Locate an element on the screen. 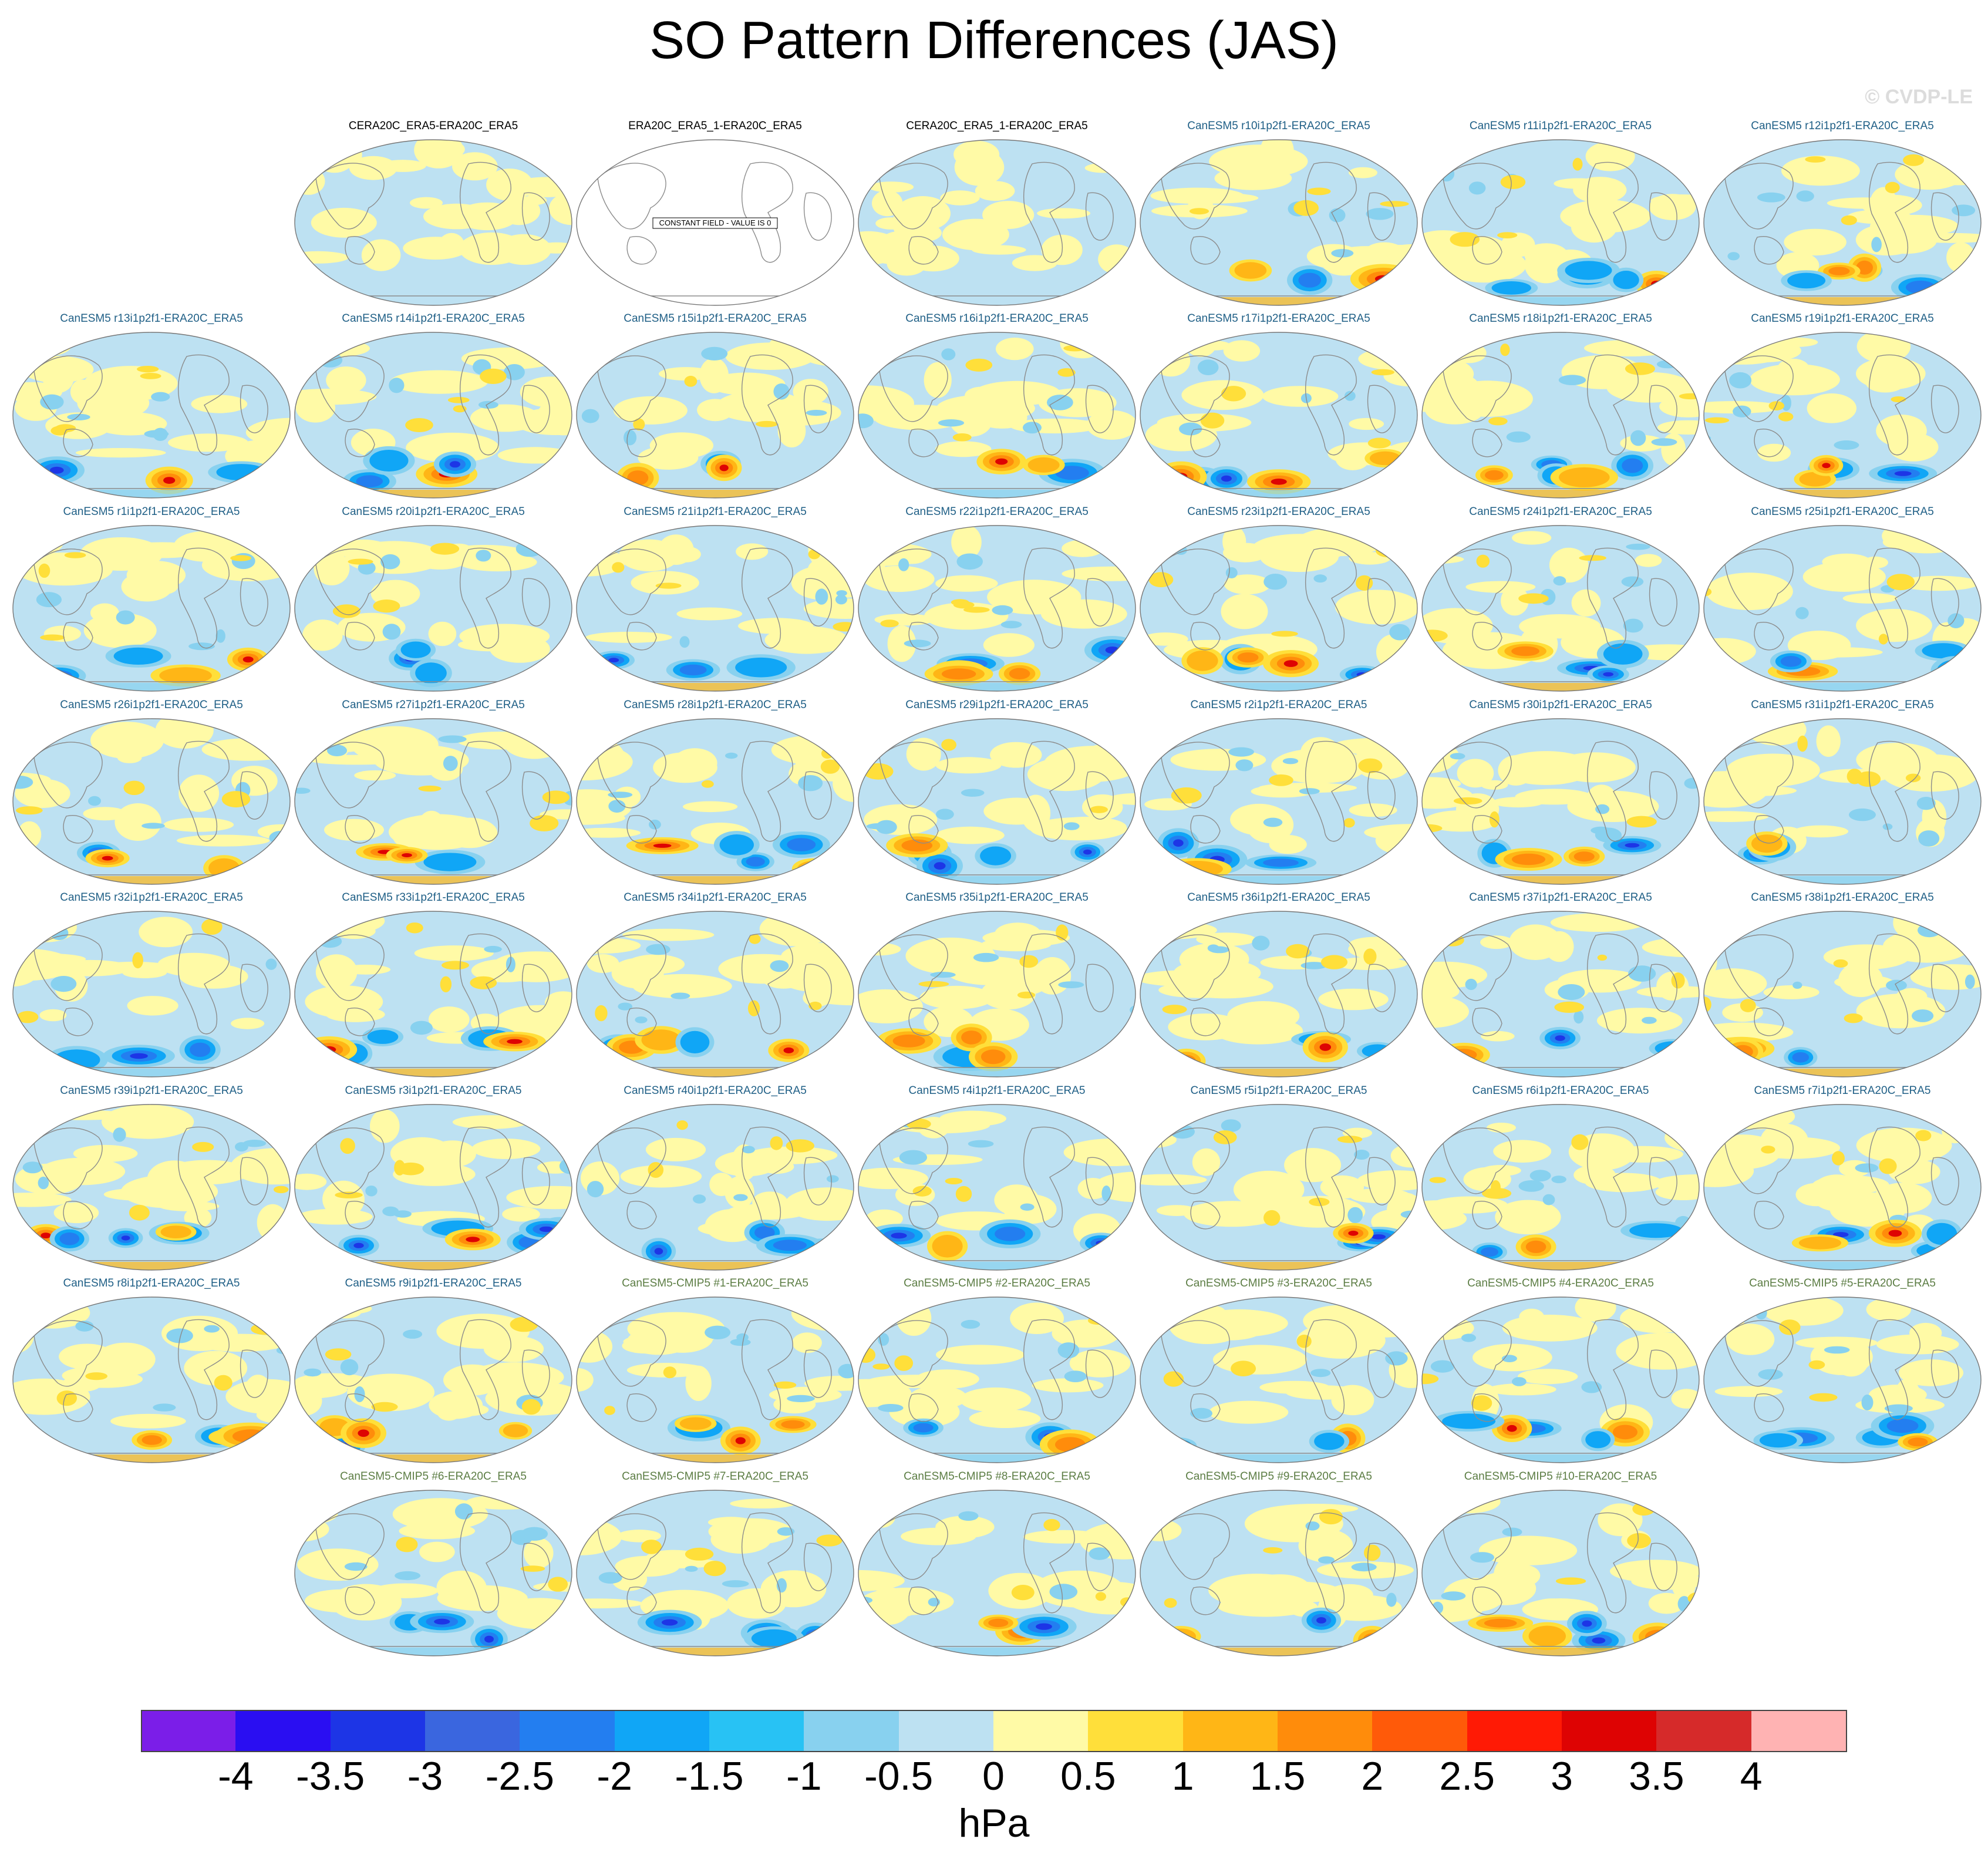 This screenshot has width=1988, height=1859. panel-title: CERA20C_ERA5_1-ERA20C_ERA5 is located at coordinates (997, 126).